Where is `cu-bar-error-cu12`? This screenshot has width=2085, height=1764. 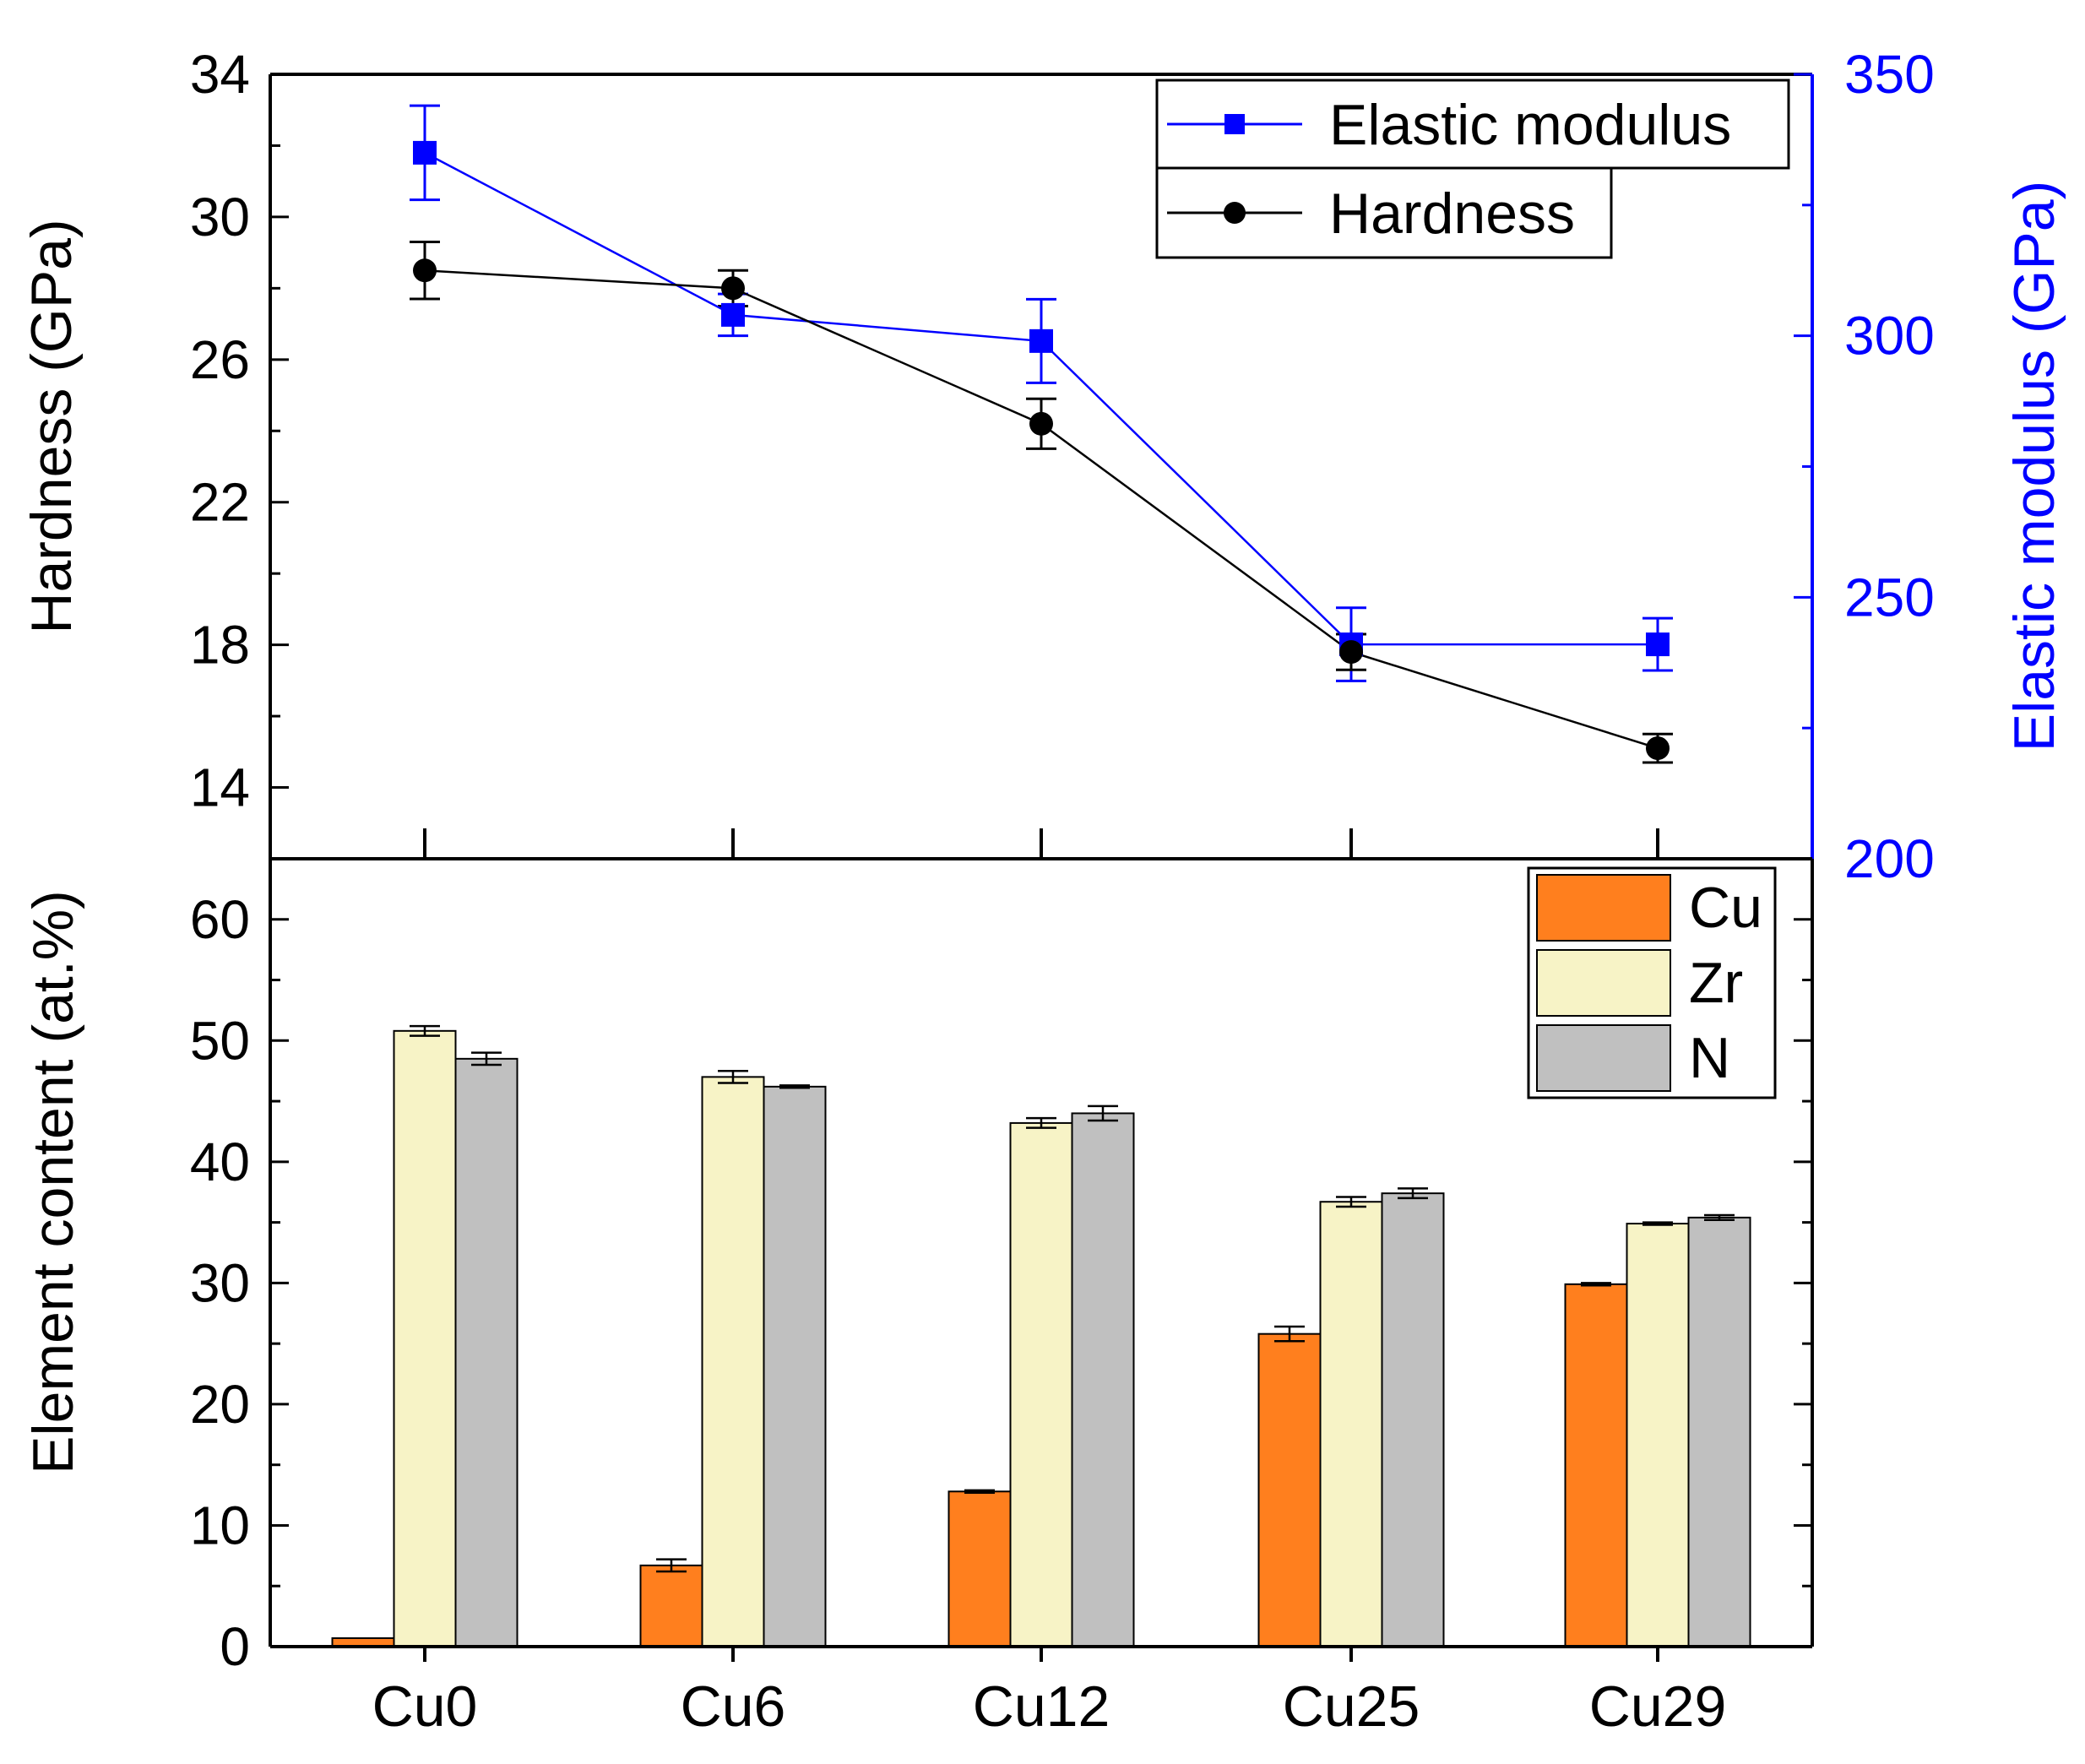
cu-bar-error-cu12 is located at coordinates (979, 1492).